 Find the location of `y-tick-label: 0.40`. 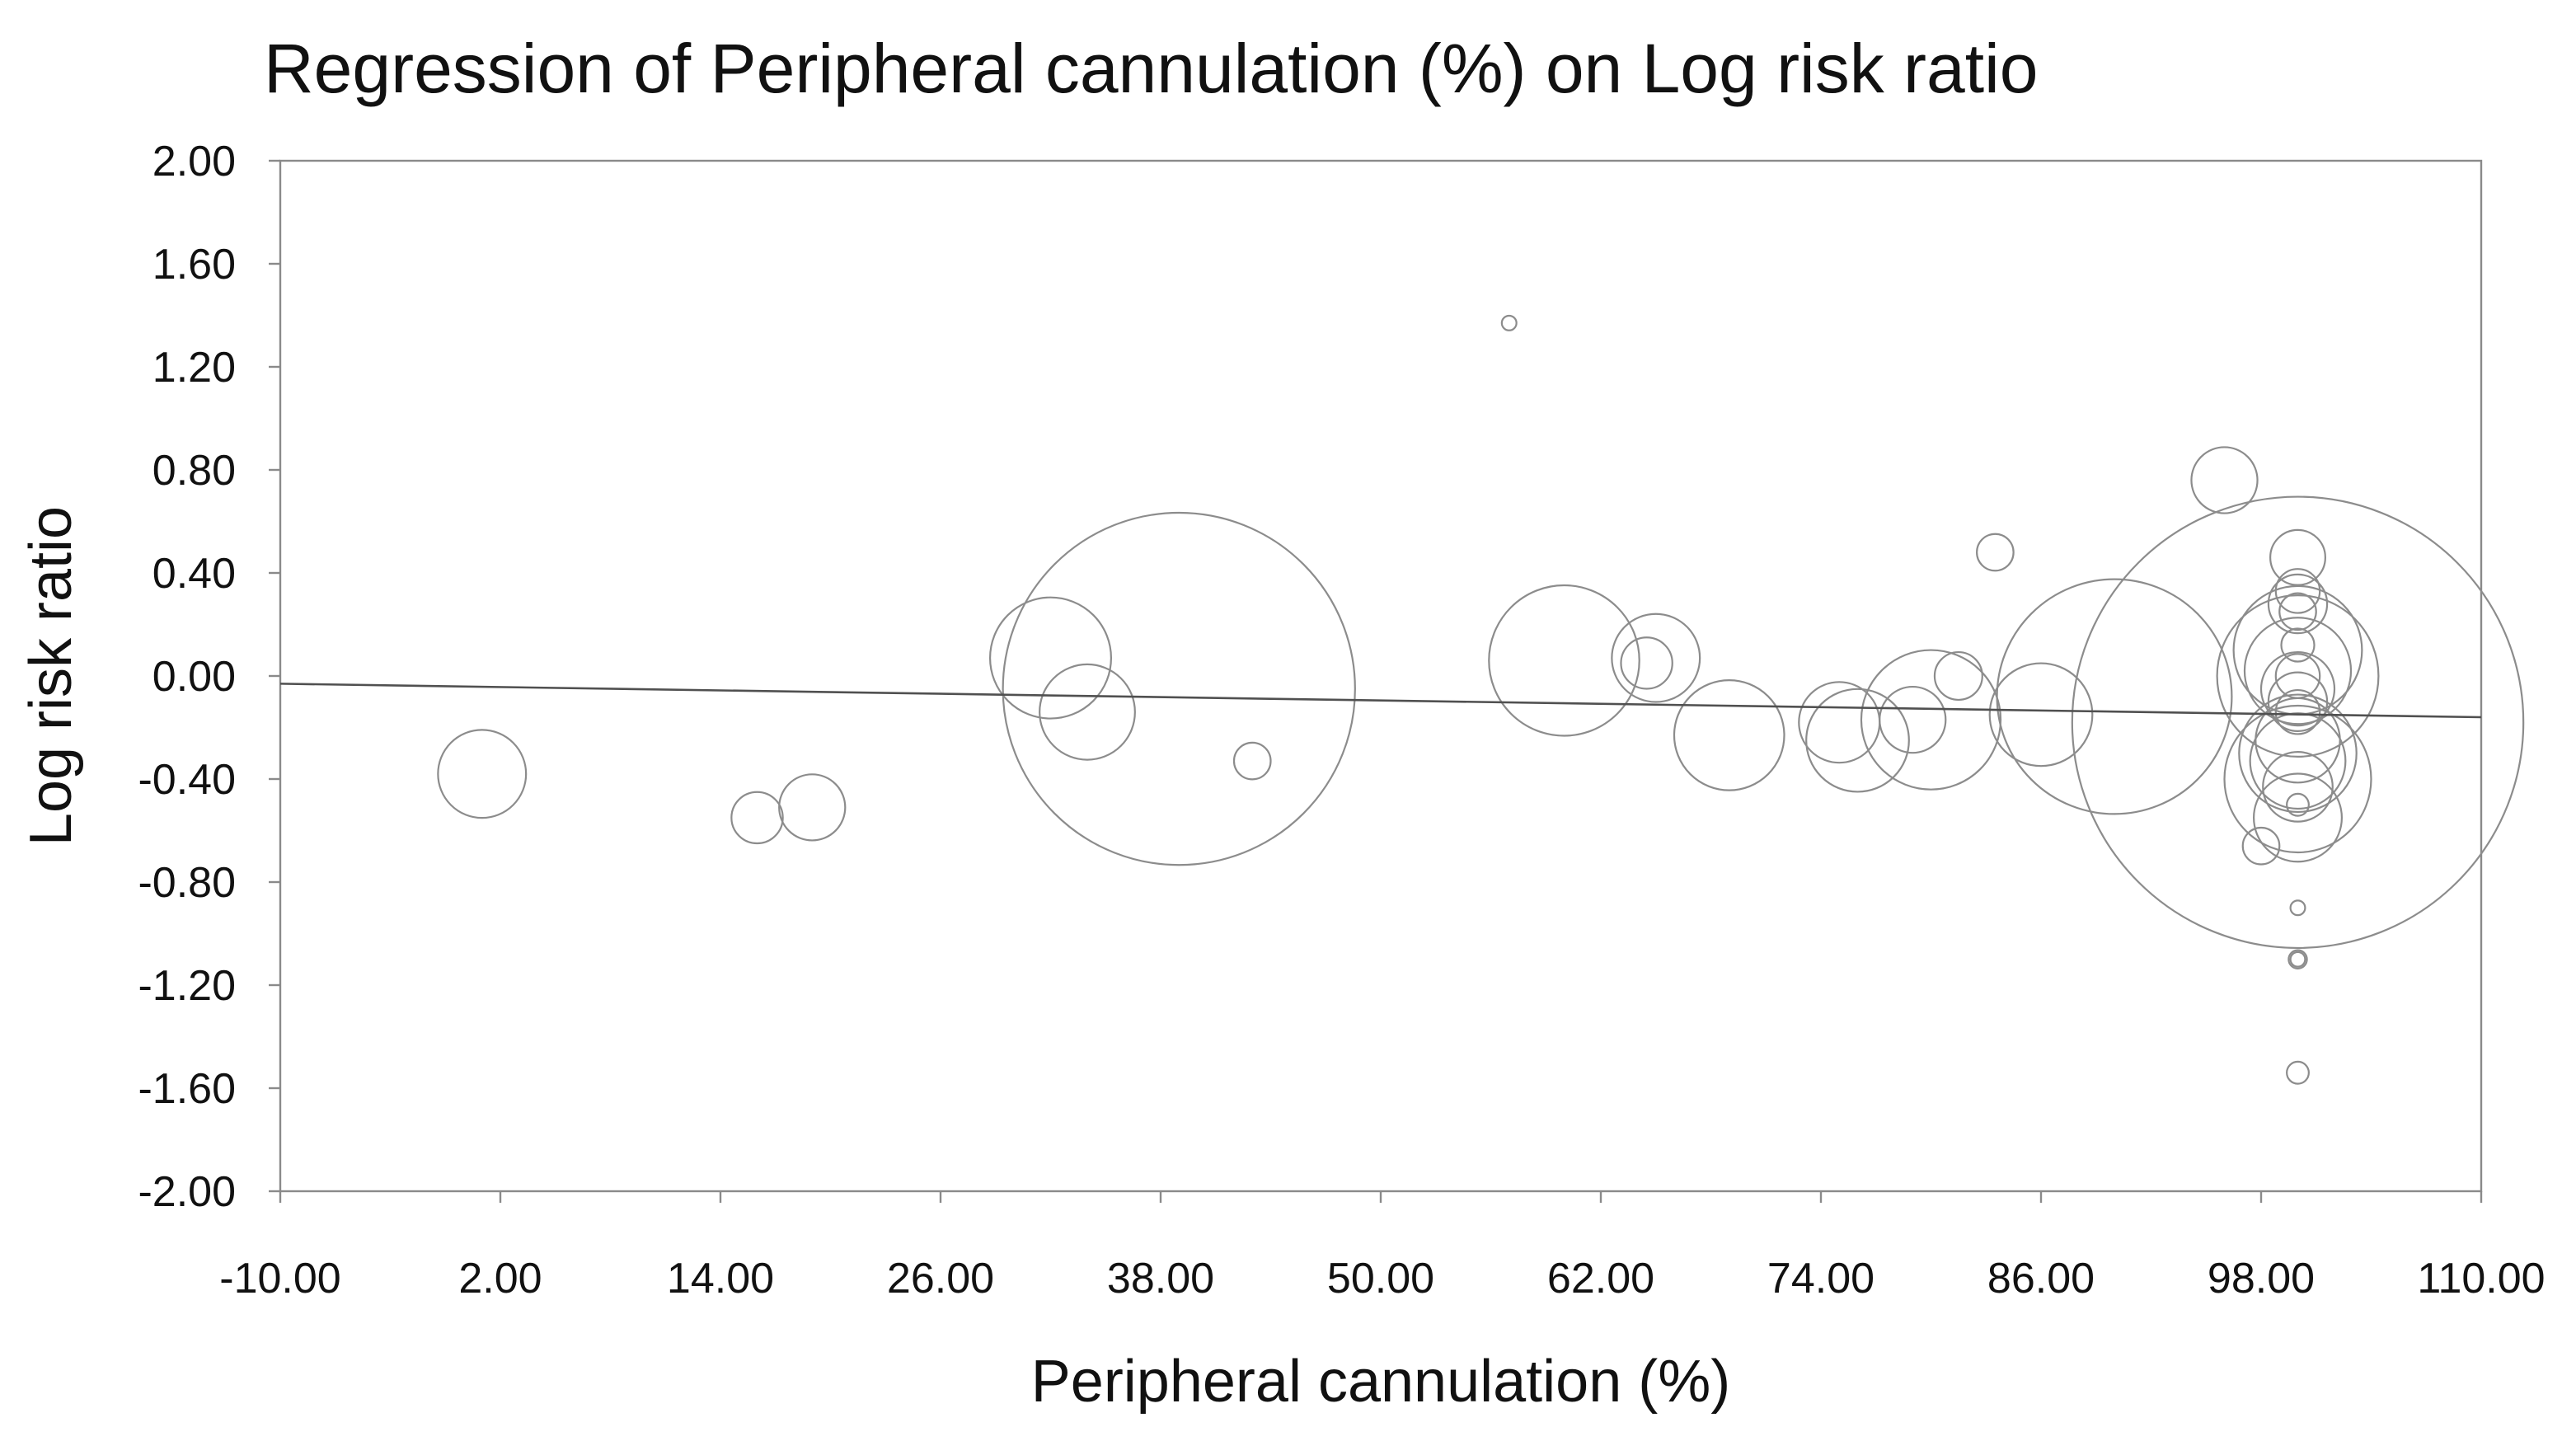

y-tick-label: 0.40 is located at coordinates (194, 574).